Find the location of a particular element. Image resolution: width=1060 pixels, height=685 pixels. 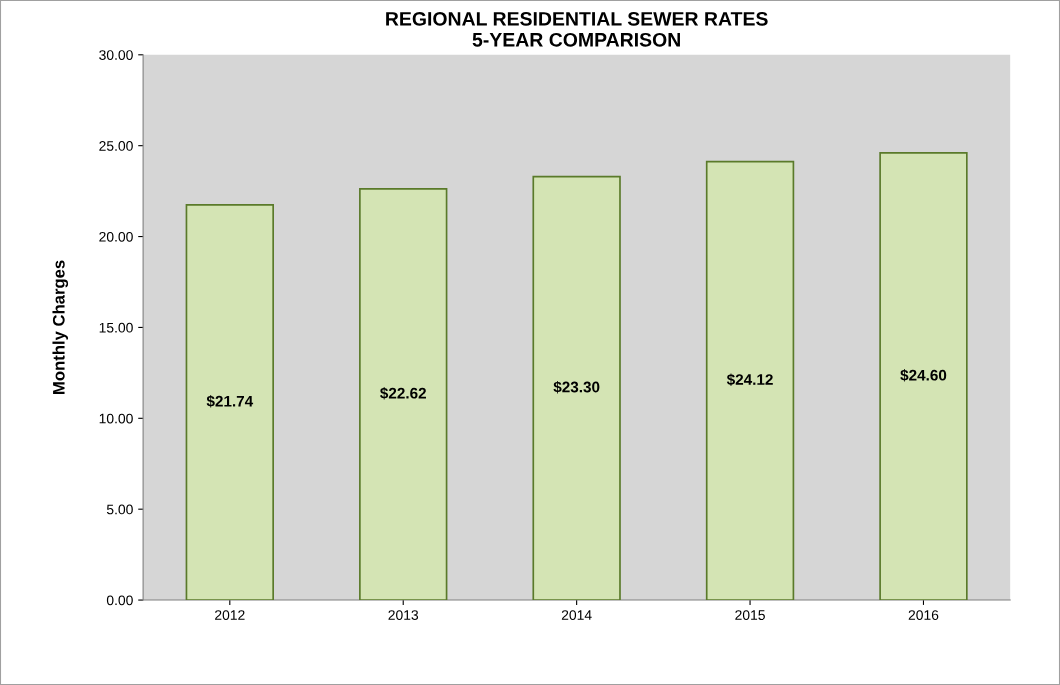

data-label: $23.30 is located at coordinates (576, 387).